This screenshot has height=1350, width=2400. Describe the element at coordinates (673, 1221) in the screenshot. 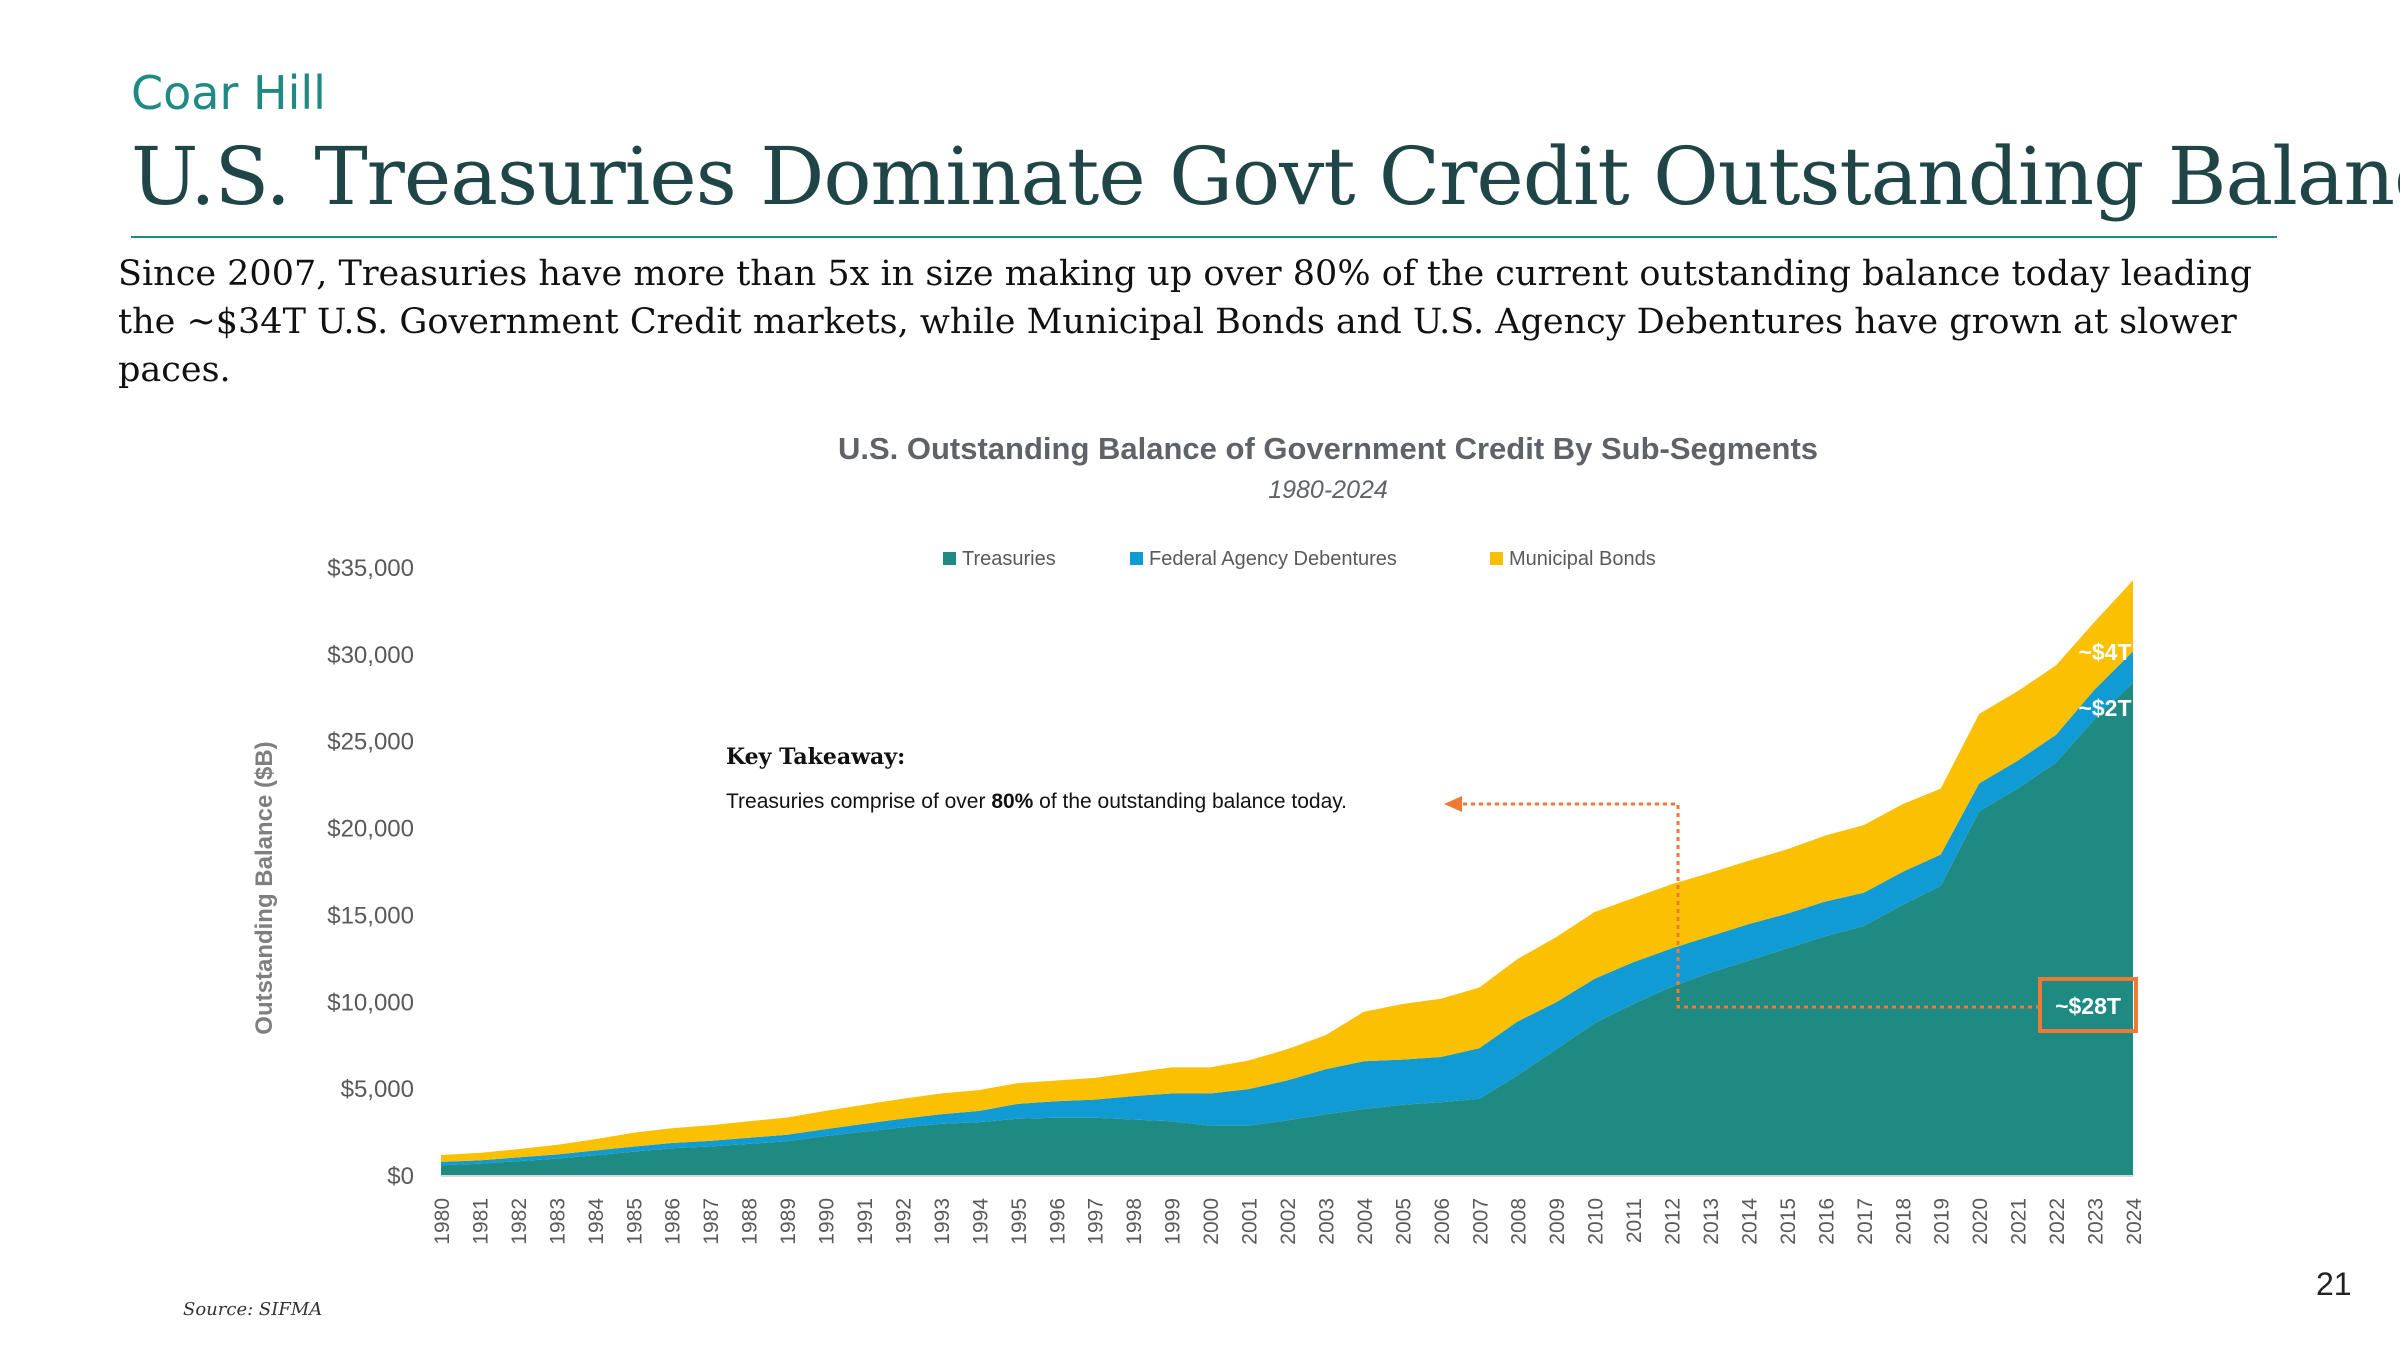

I see `x-tick-label: 1986` at that location.